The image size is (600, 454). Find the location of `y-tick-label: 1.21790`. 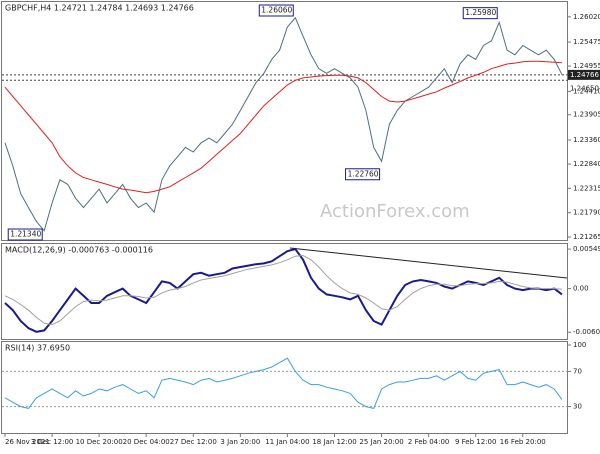

y-tick-label: 1.21790 is located at coordinates (586, 213).